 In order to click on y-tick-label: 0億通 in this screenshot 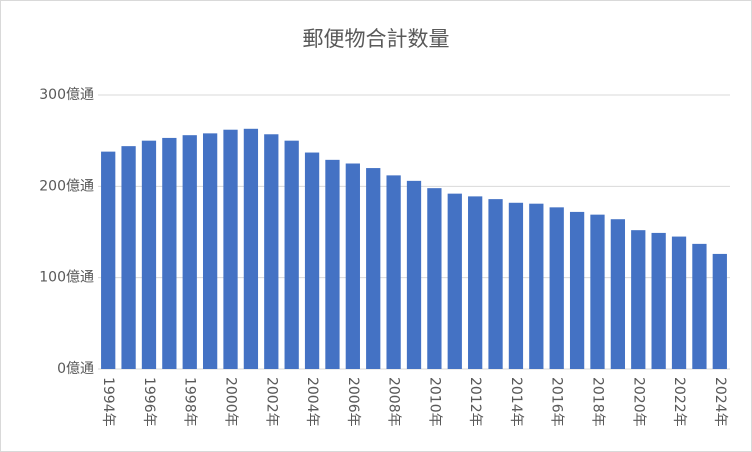, I will do `click(75, 369)`.